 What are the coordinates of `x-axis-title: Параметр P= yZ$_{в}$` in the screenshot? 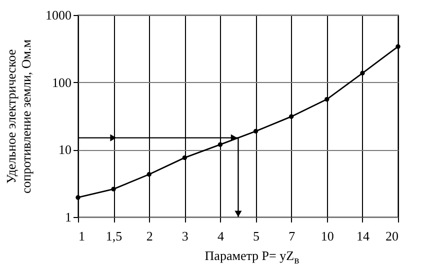 It's located at (252, 257).